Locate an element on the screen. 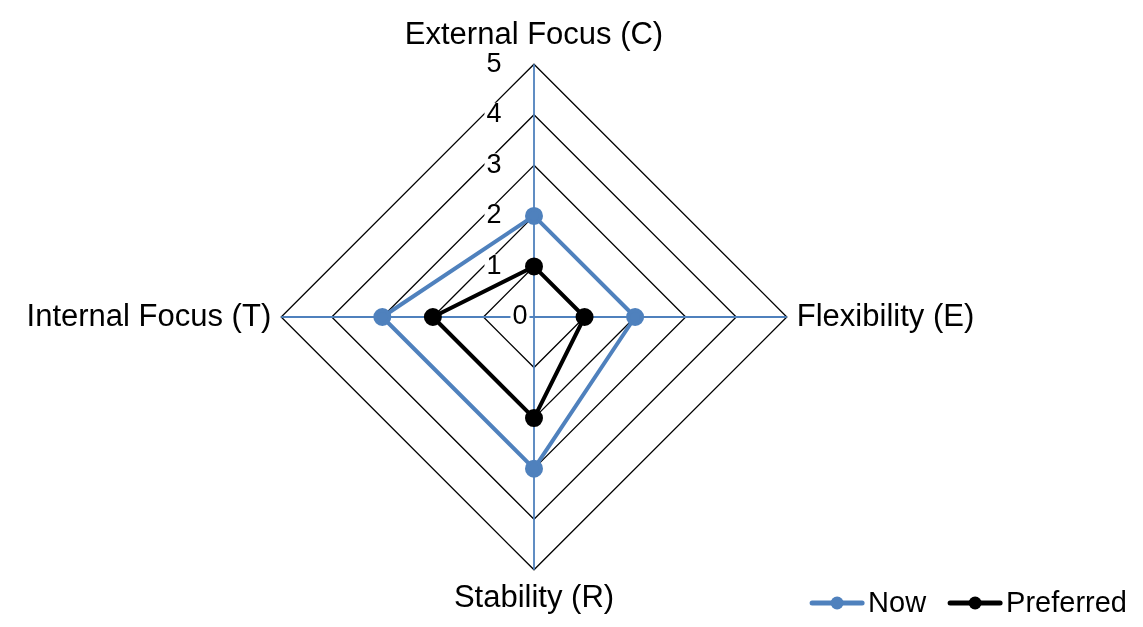 The width and height of the screenshot is (1143, 627). y-tick-label: 4 is located at coordinates (494, 113).